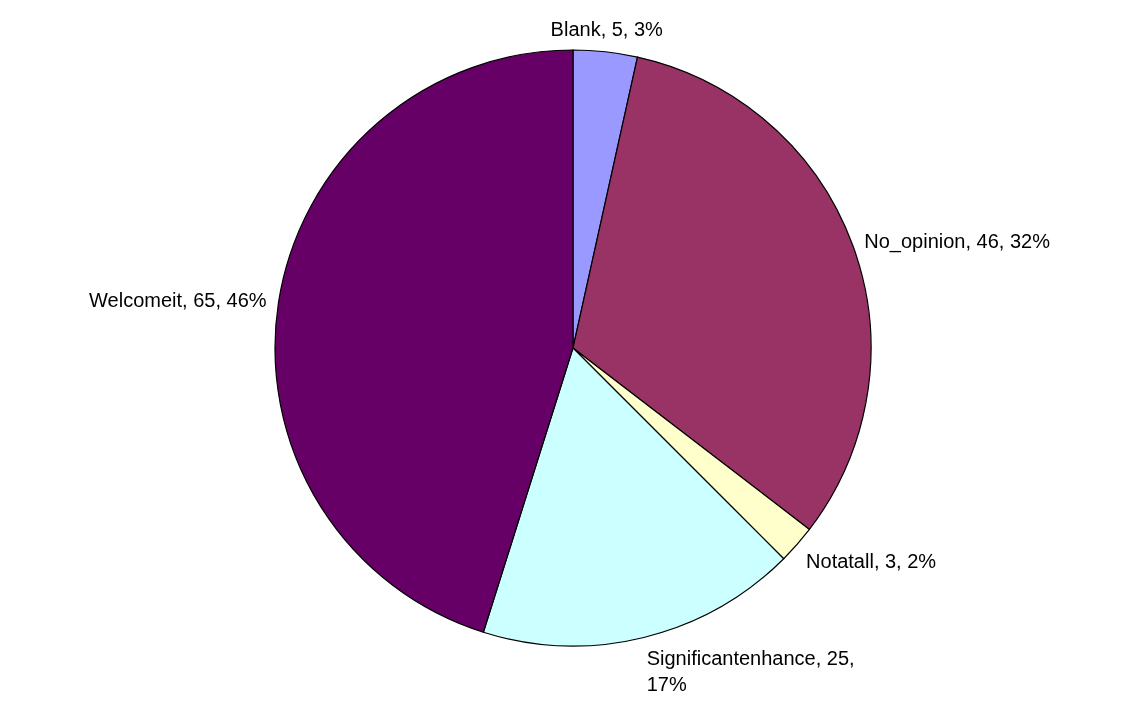 The width and height of the screenshot is (1129, 712). I want to click on slice-label: Notatall, 3, 2%, so click(871, 561).